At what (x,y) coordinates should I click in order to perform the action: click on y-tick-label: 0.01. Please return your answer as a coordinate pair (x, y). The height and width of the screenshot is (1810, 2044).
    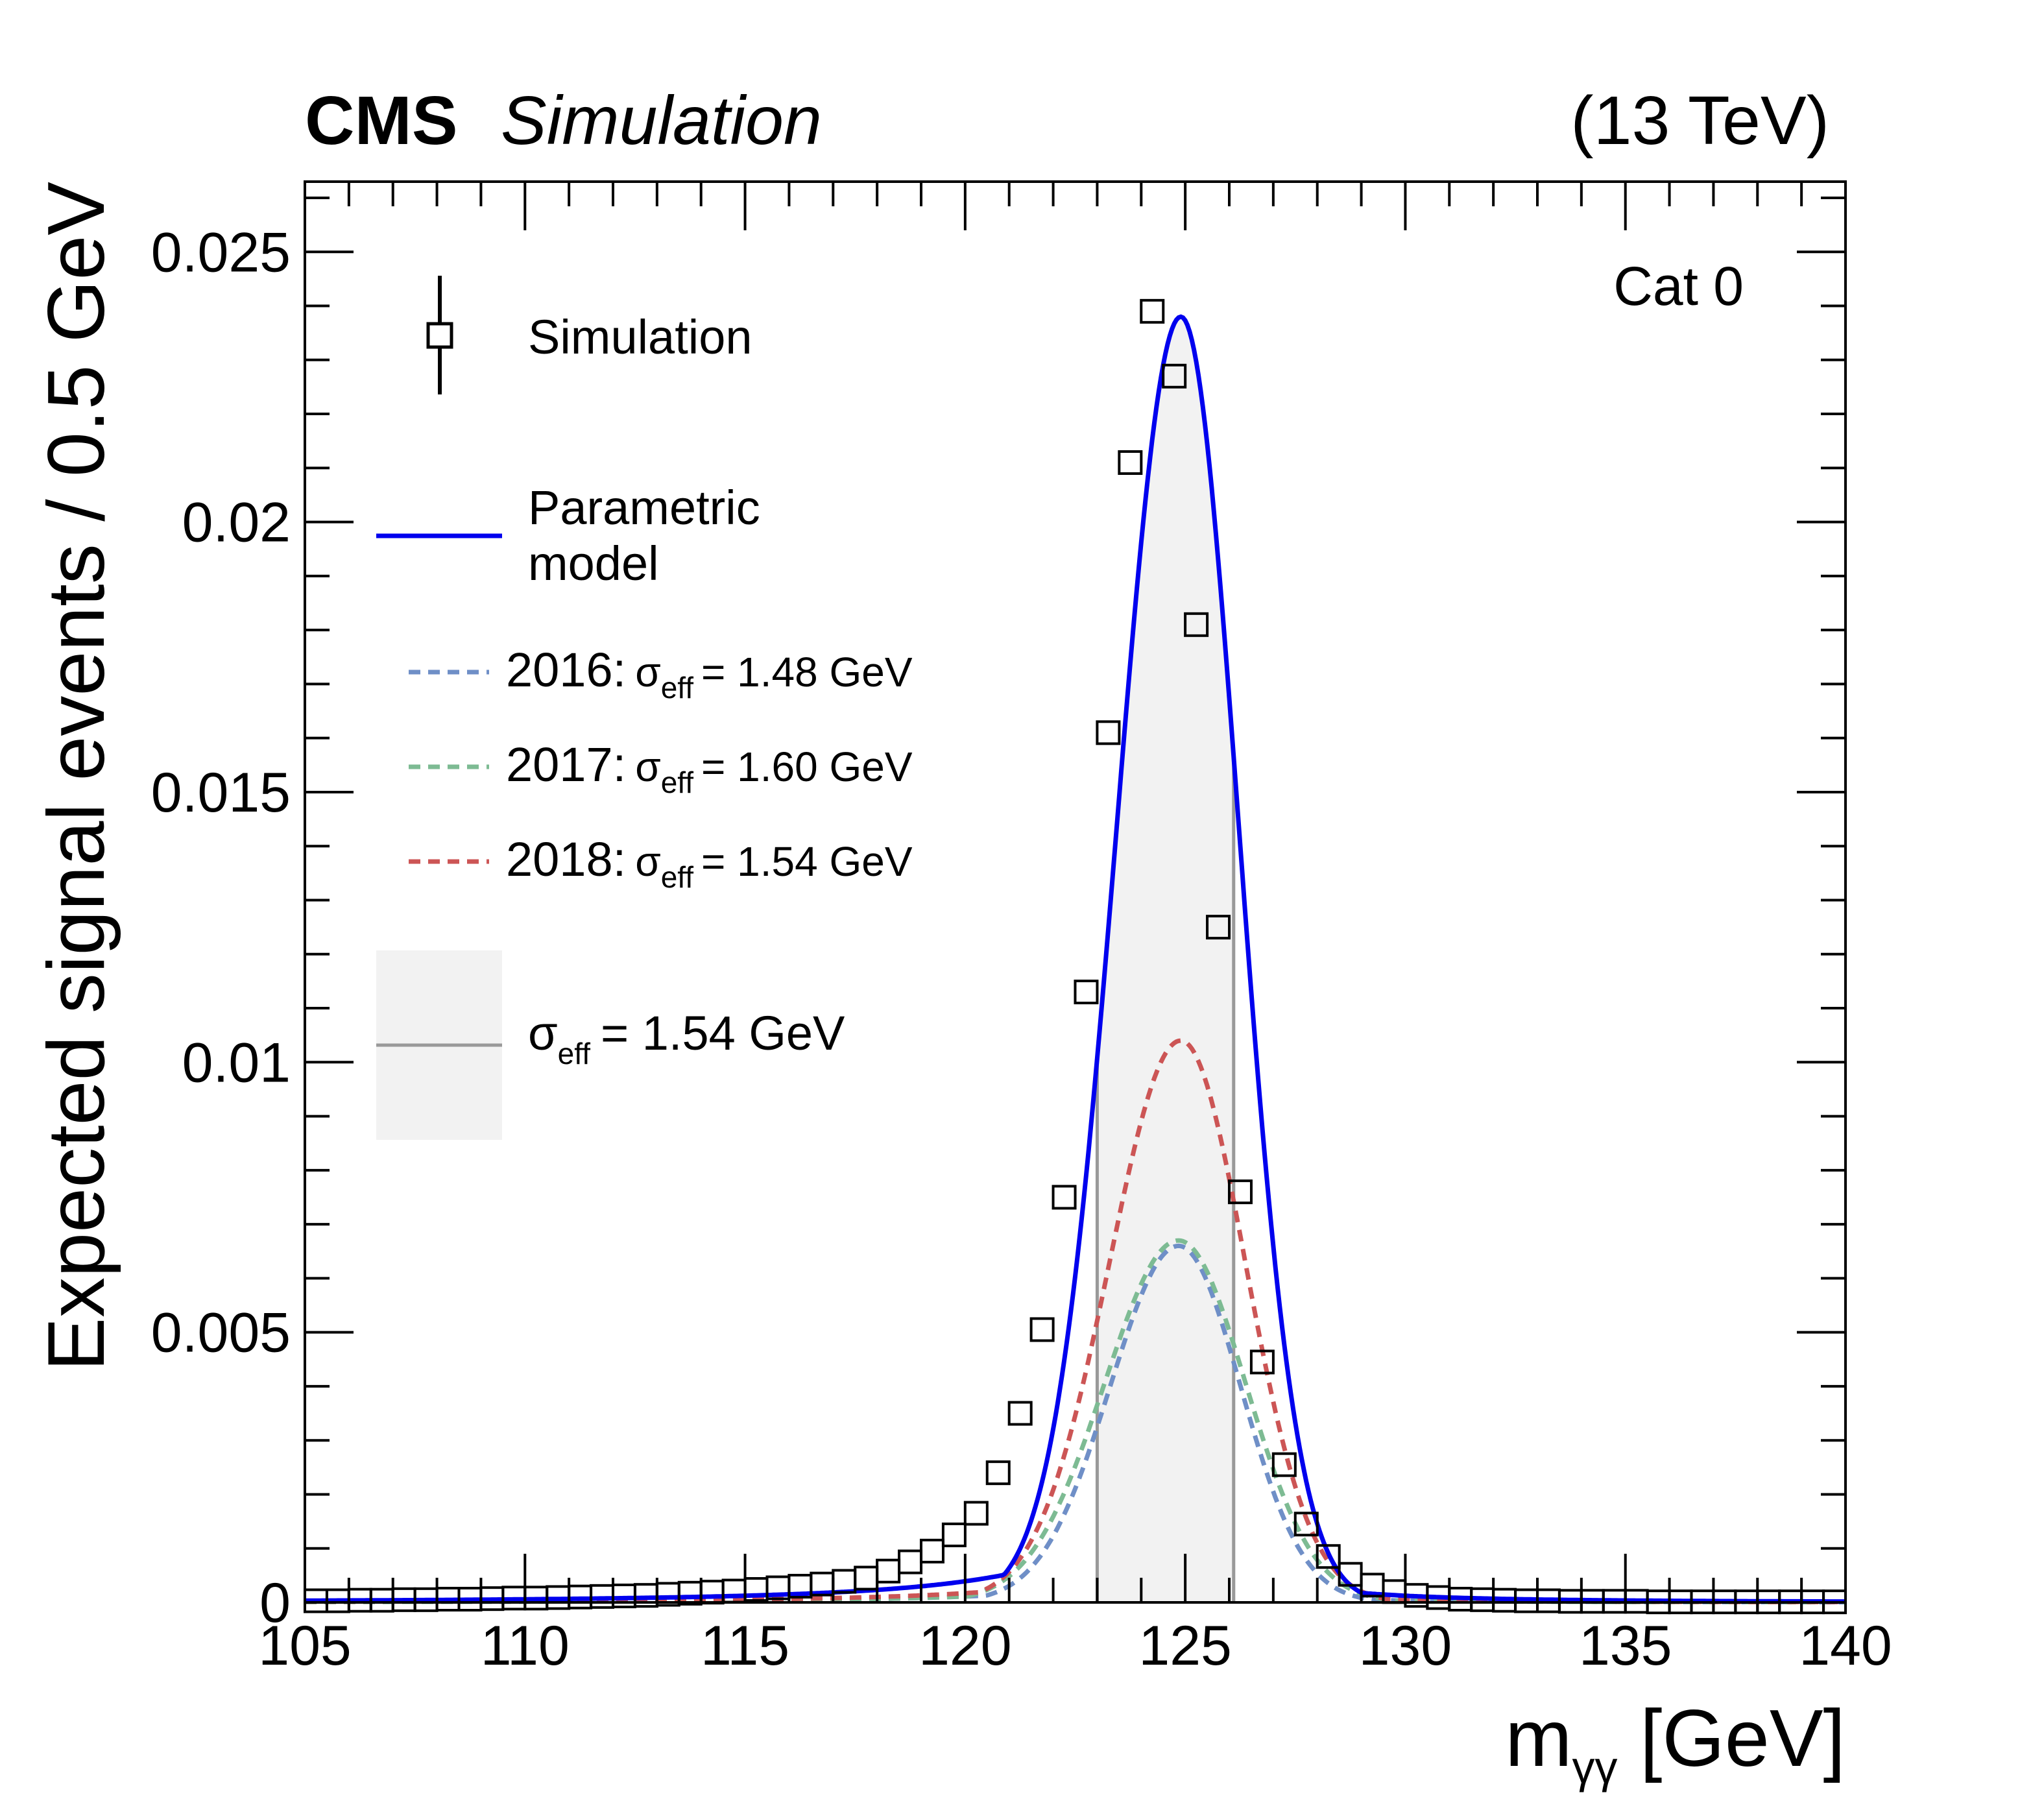
    Looking at the image, I should click on (236, 1063).